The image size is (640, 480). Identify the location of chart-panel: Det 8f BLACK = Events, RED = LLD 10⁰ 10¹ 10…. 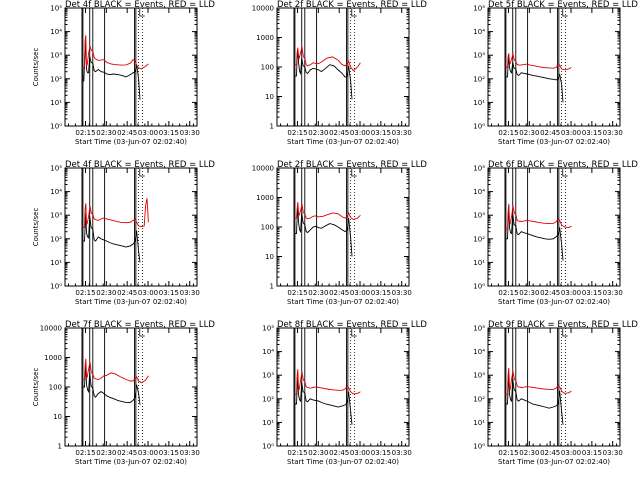
(344, 393).